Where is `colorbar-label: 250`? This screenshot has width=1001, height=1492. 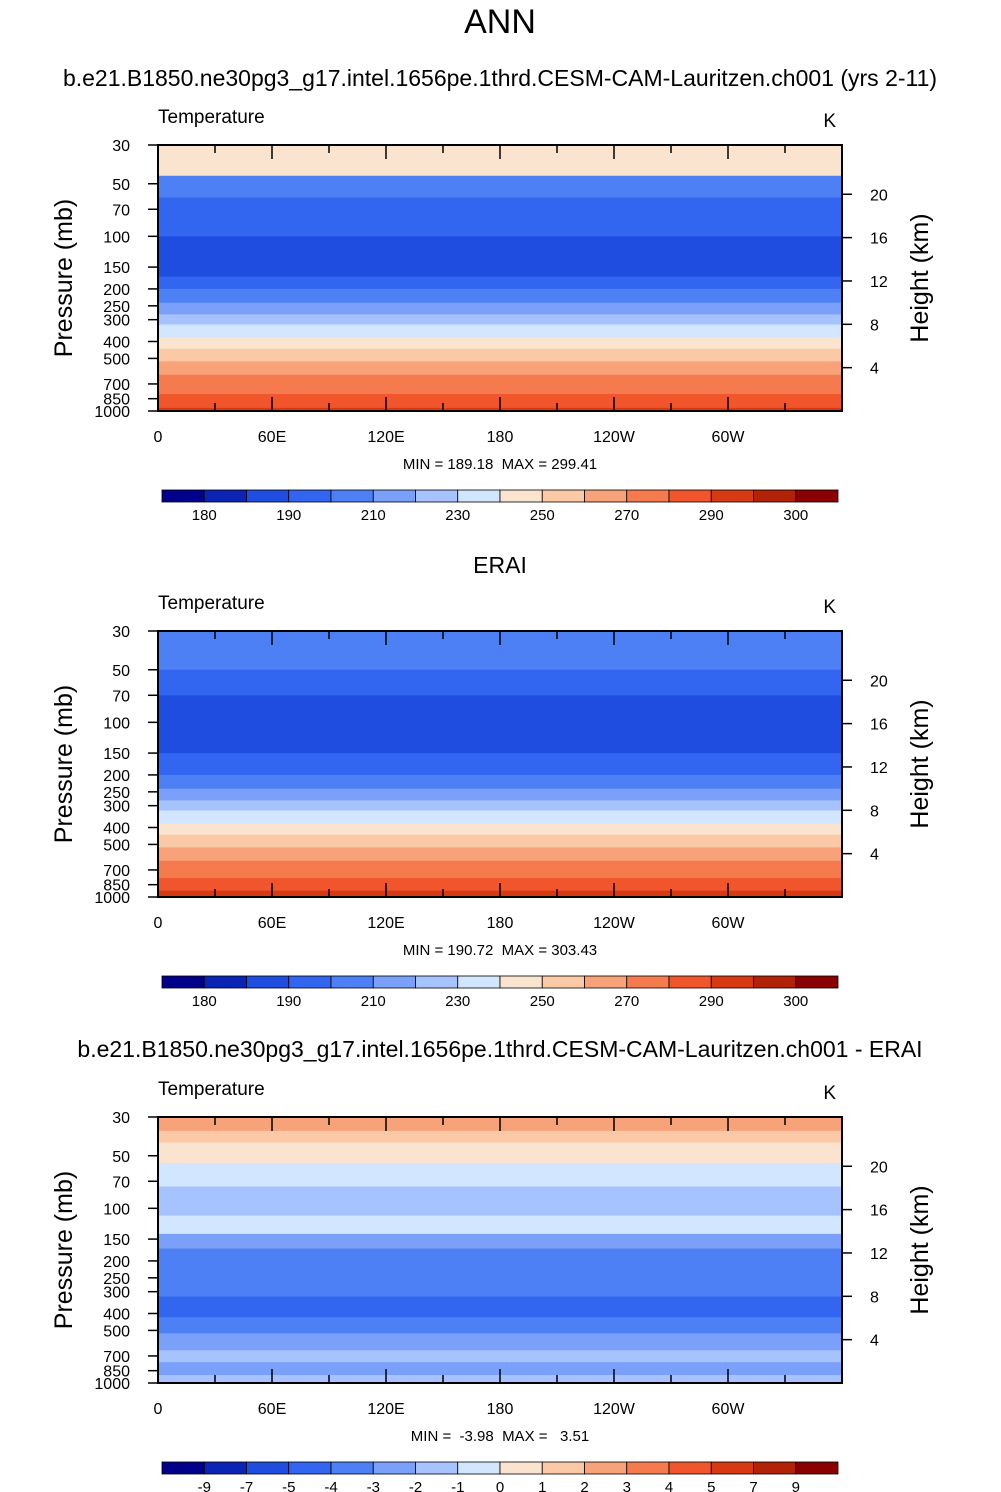 colorbar-label: 250 is located at coordinates (542, 515).